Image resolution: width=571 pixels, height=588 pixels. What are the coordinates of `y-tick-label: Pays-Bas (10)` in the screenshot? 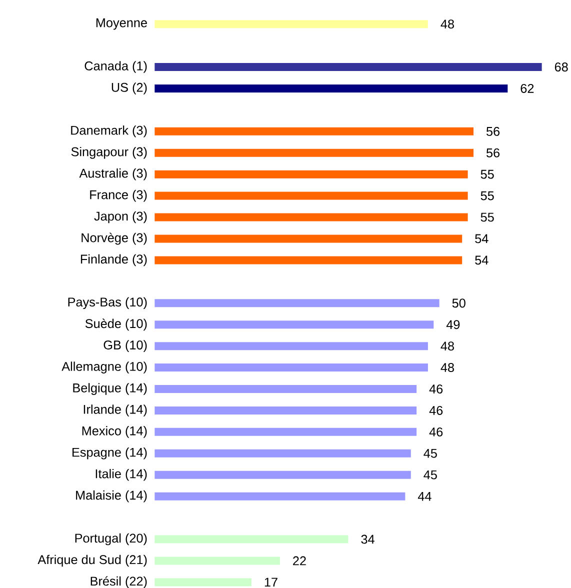 It's located at (107, 303).